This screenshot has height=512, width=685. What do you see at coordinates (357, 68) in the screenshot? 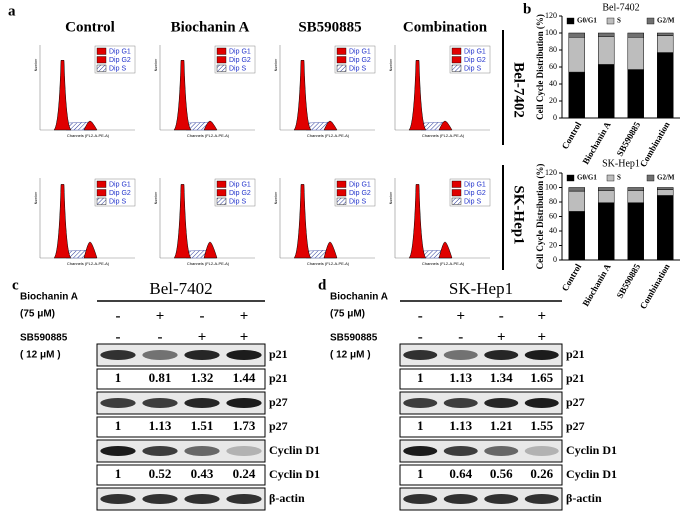
I see `legend-text: Dip S` at bounding box center [357, 68].